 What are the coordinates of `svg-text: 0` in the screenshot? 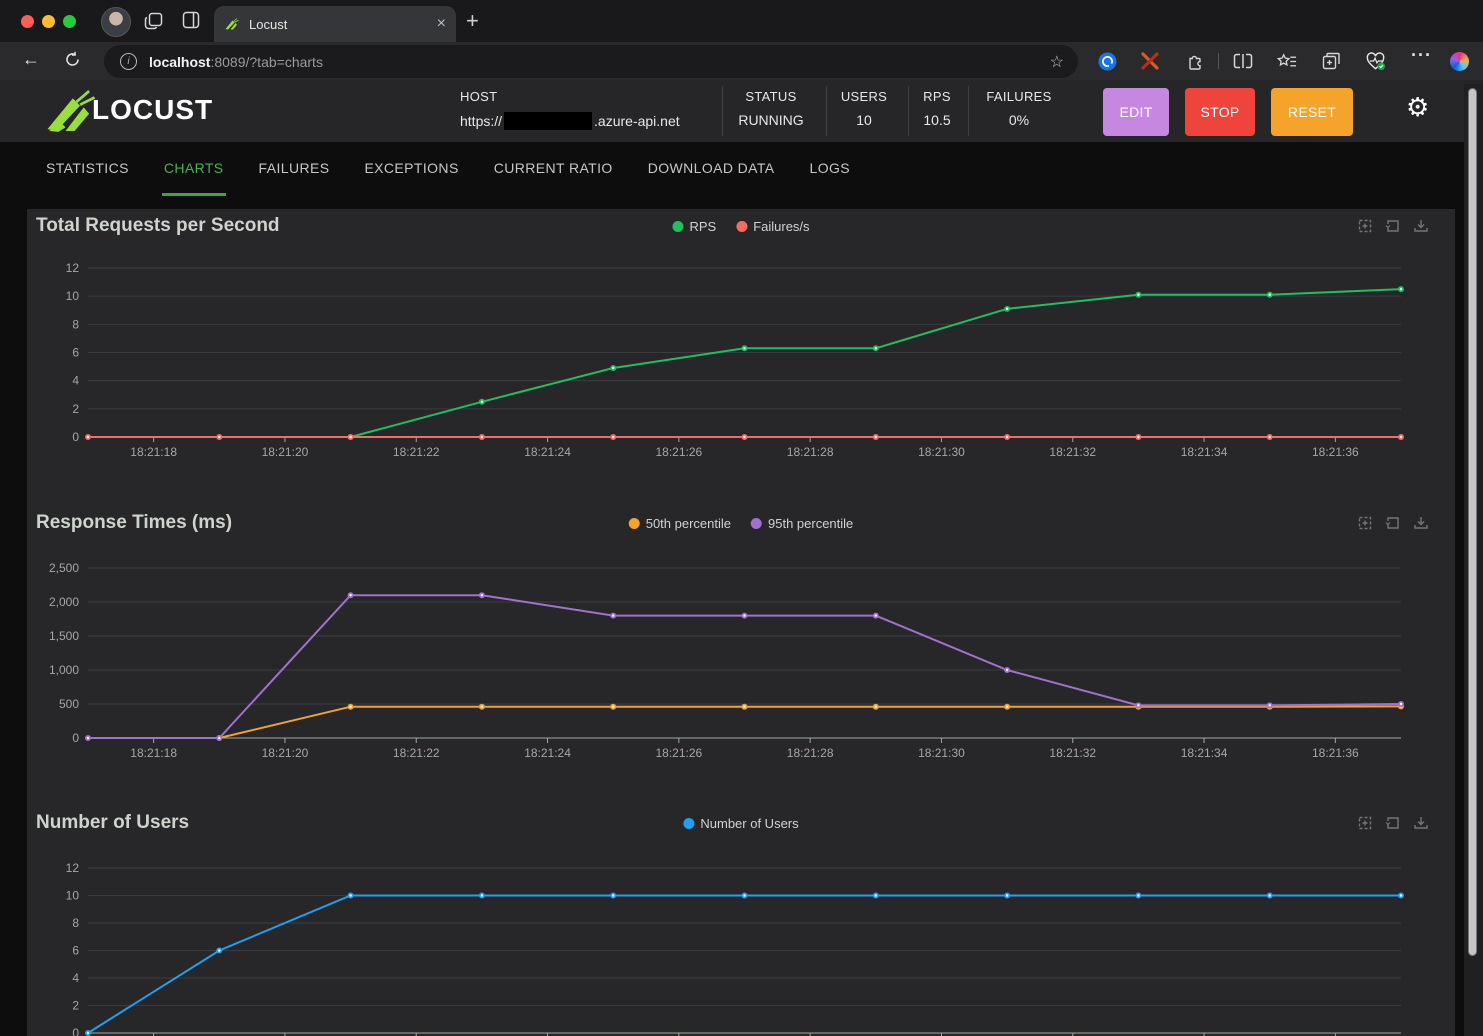 It's located at (75, 738).